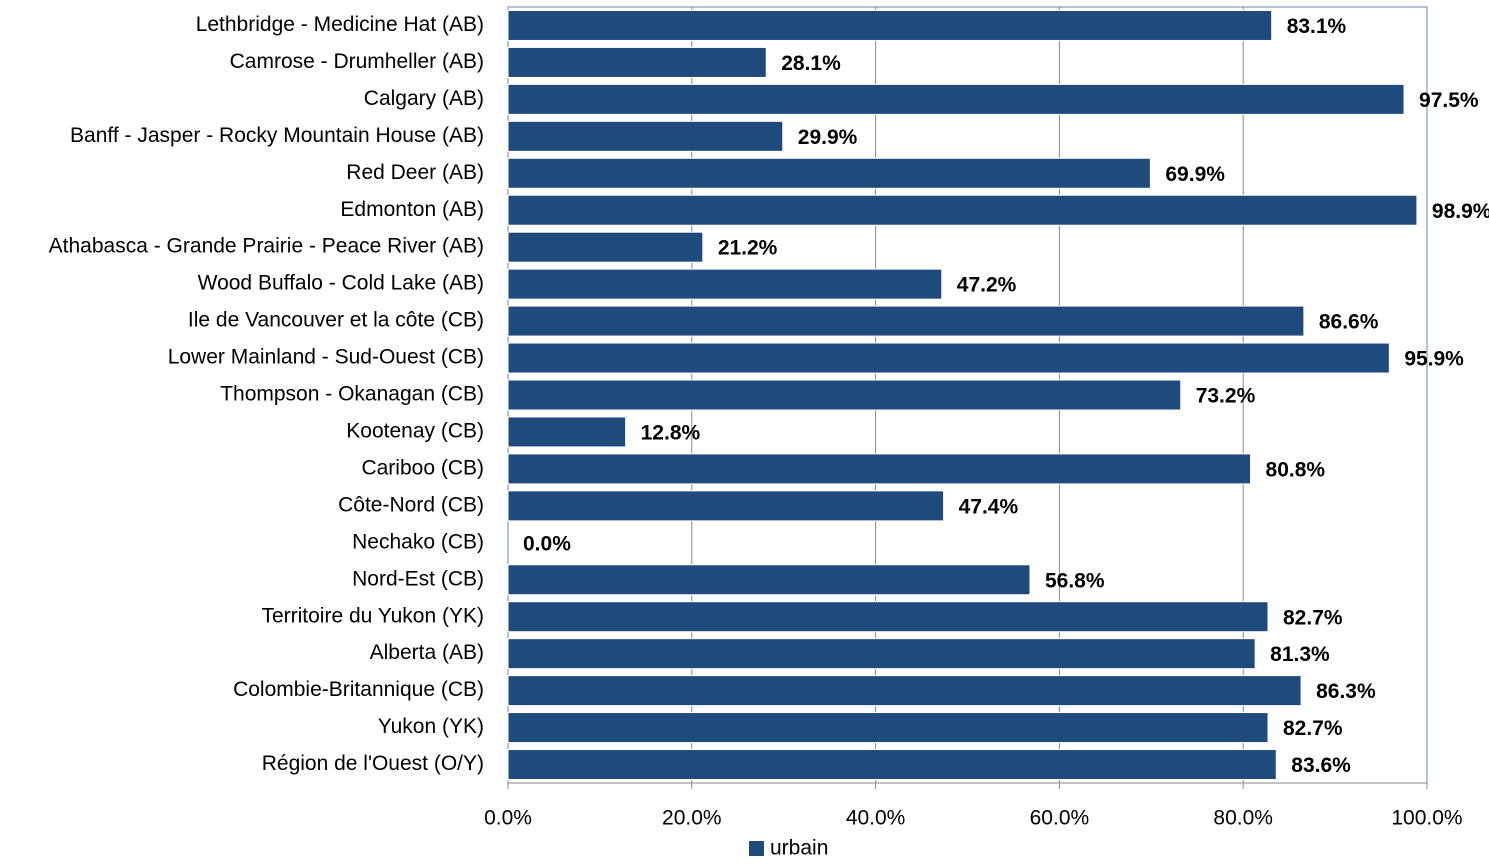 The image size is (1489, 866). Describe the element at coordinates (424, 98) in the screenshot. I see `y-tick-label: Calgary (AB)` at that location.